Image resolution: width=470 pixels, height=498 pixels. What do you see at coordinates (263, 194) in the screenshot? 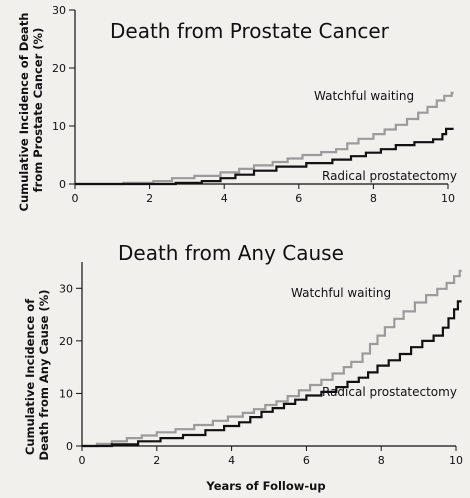
I see `panel1-x-ticks: 0 2 4 6 8 10` at bounding box center [263, 194].